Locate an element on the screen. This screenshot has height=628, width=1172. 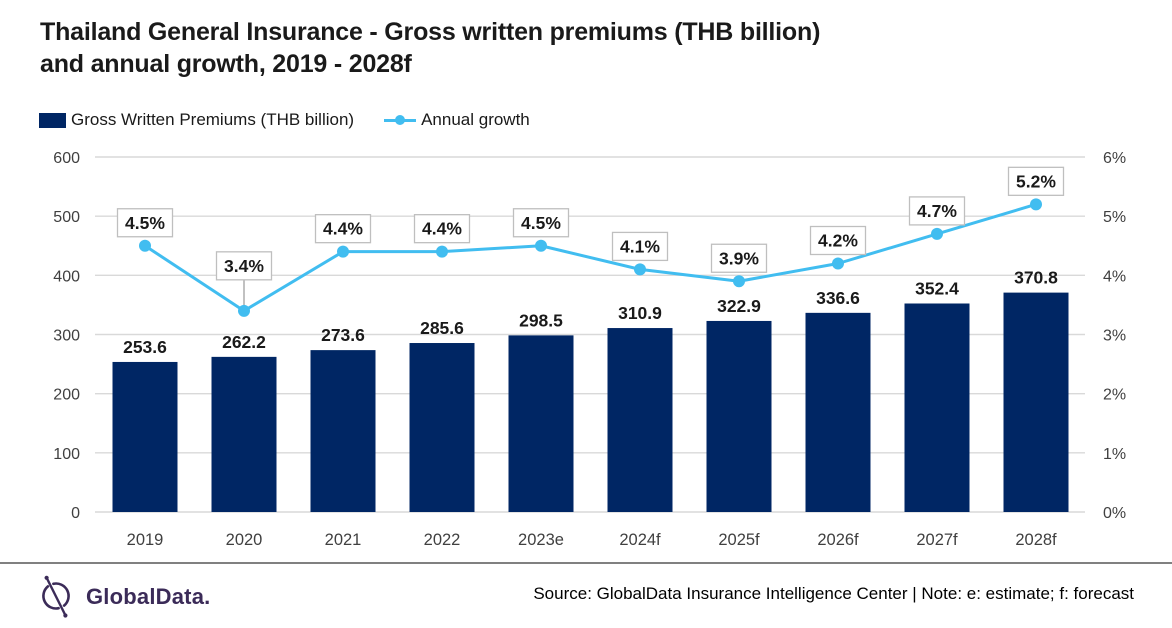
left-axis-tick: 300 is located at coordinates (66, 336).